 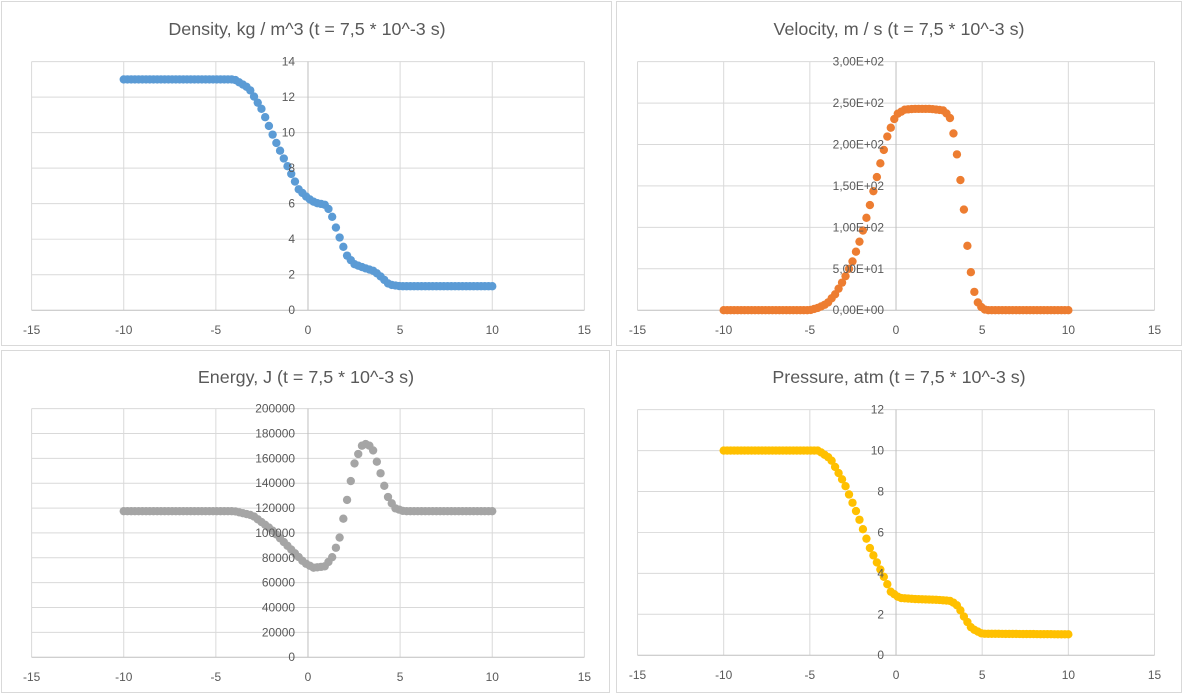 I want to click on energy-y-tick-label: 180000, so click(x=275, y=433).